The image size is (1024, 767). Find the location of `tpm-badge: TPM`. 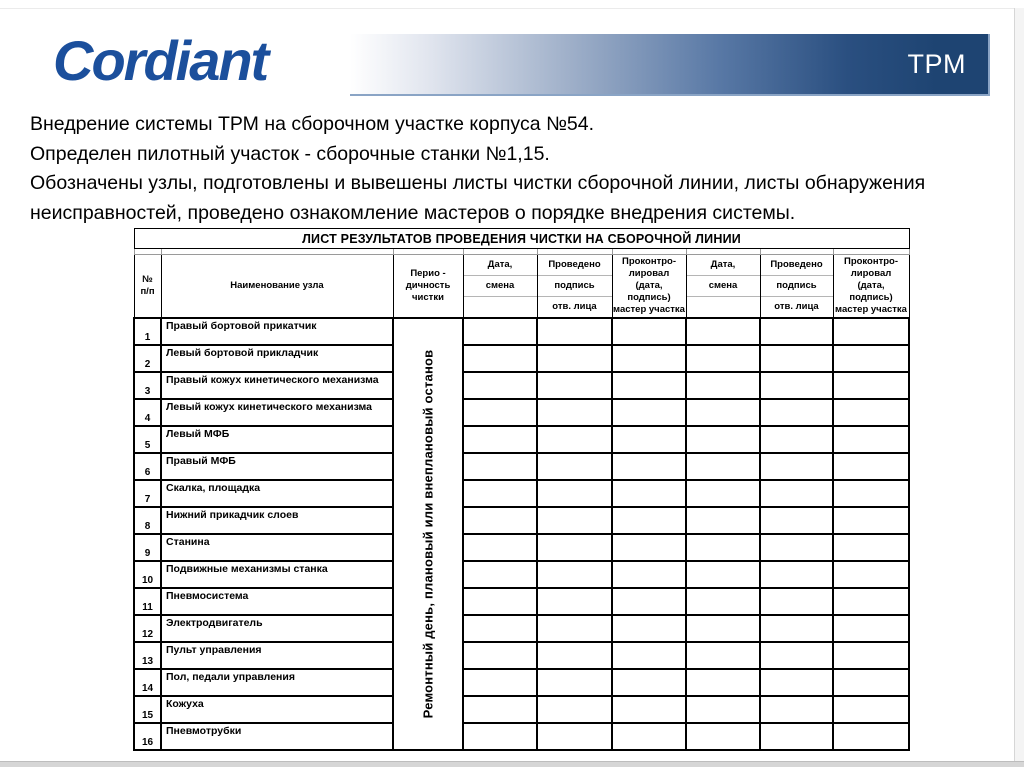

tpm-badge: TPM is located at coordinates (936, 64).